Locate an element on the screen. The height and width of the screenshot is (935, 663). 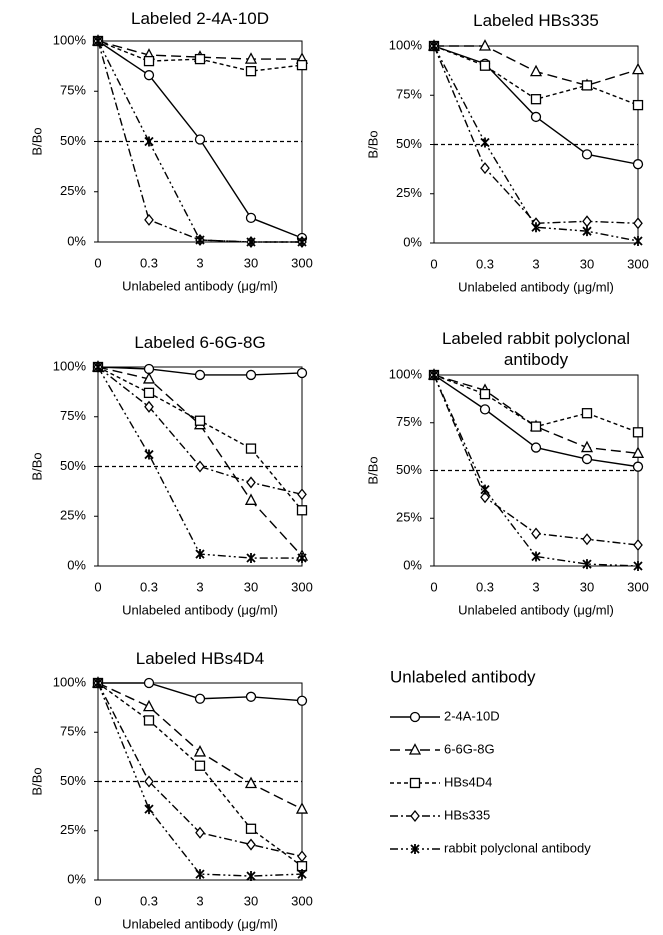
x-tick-label: 30 is located at coordinates (587, 586).